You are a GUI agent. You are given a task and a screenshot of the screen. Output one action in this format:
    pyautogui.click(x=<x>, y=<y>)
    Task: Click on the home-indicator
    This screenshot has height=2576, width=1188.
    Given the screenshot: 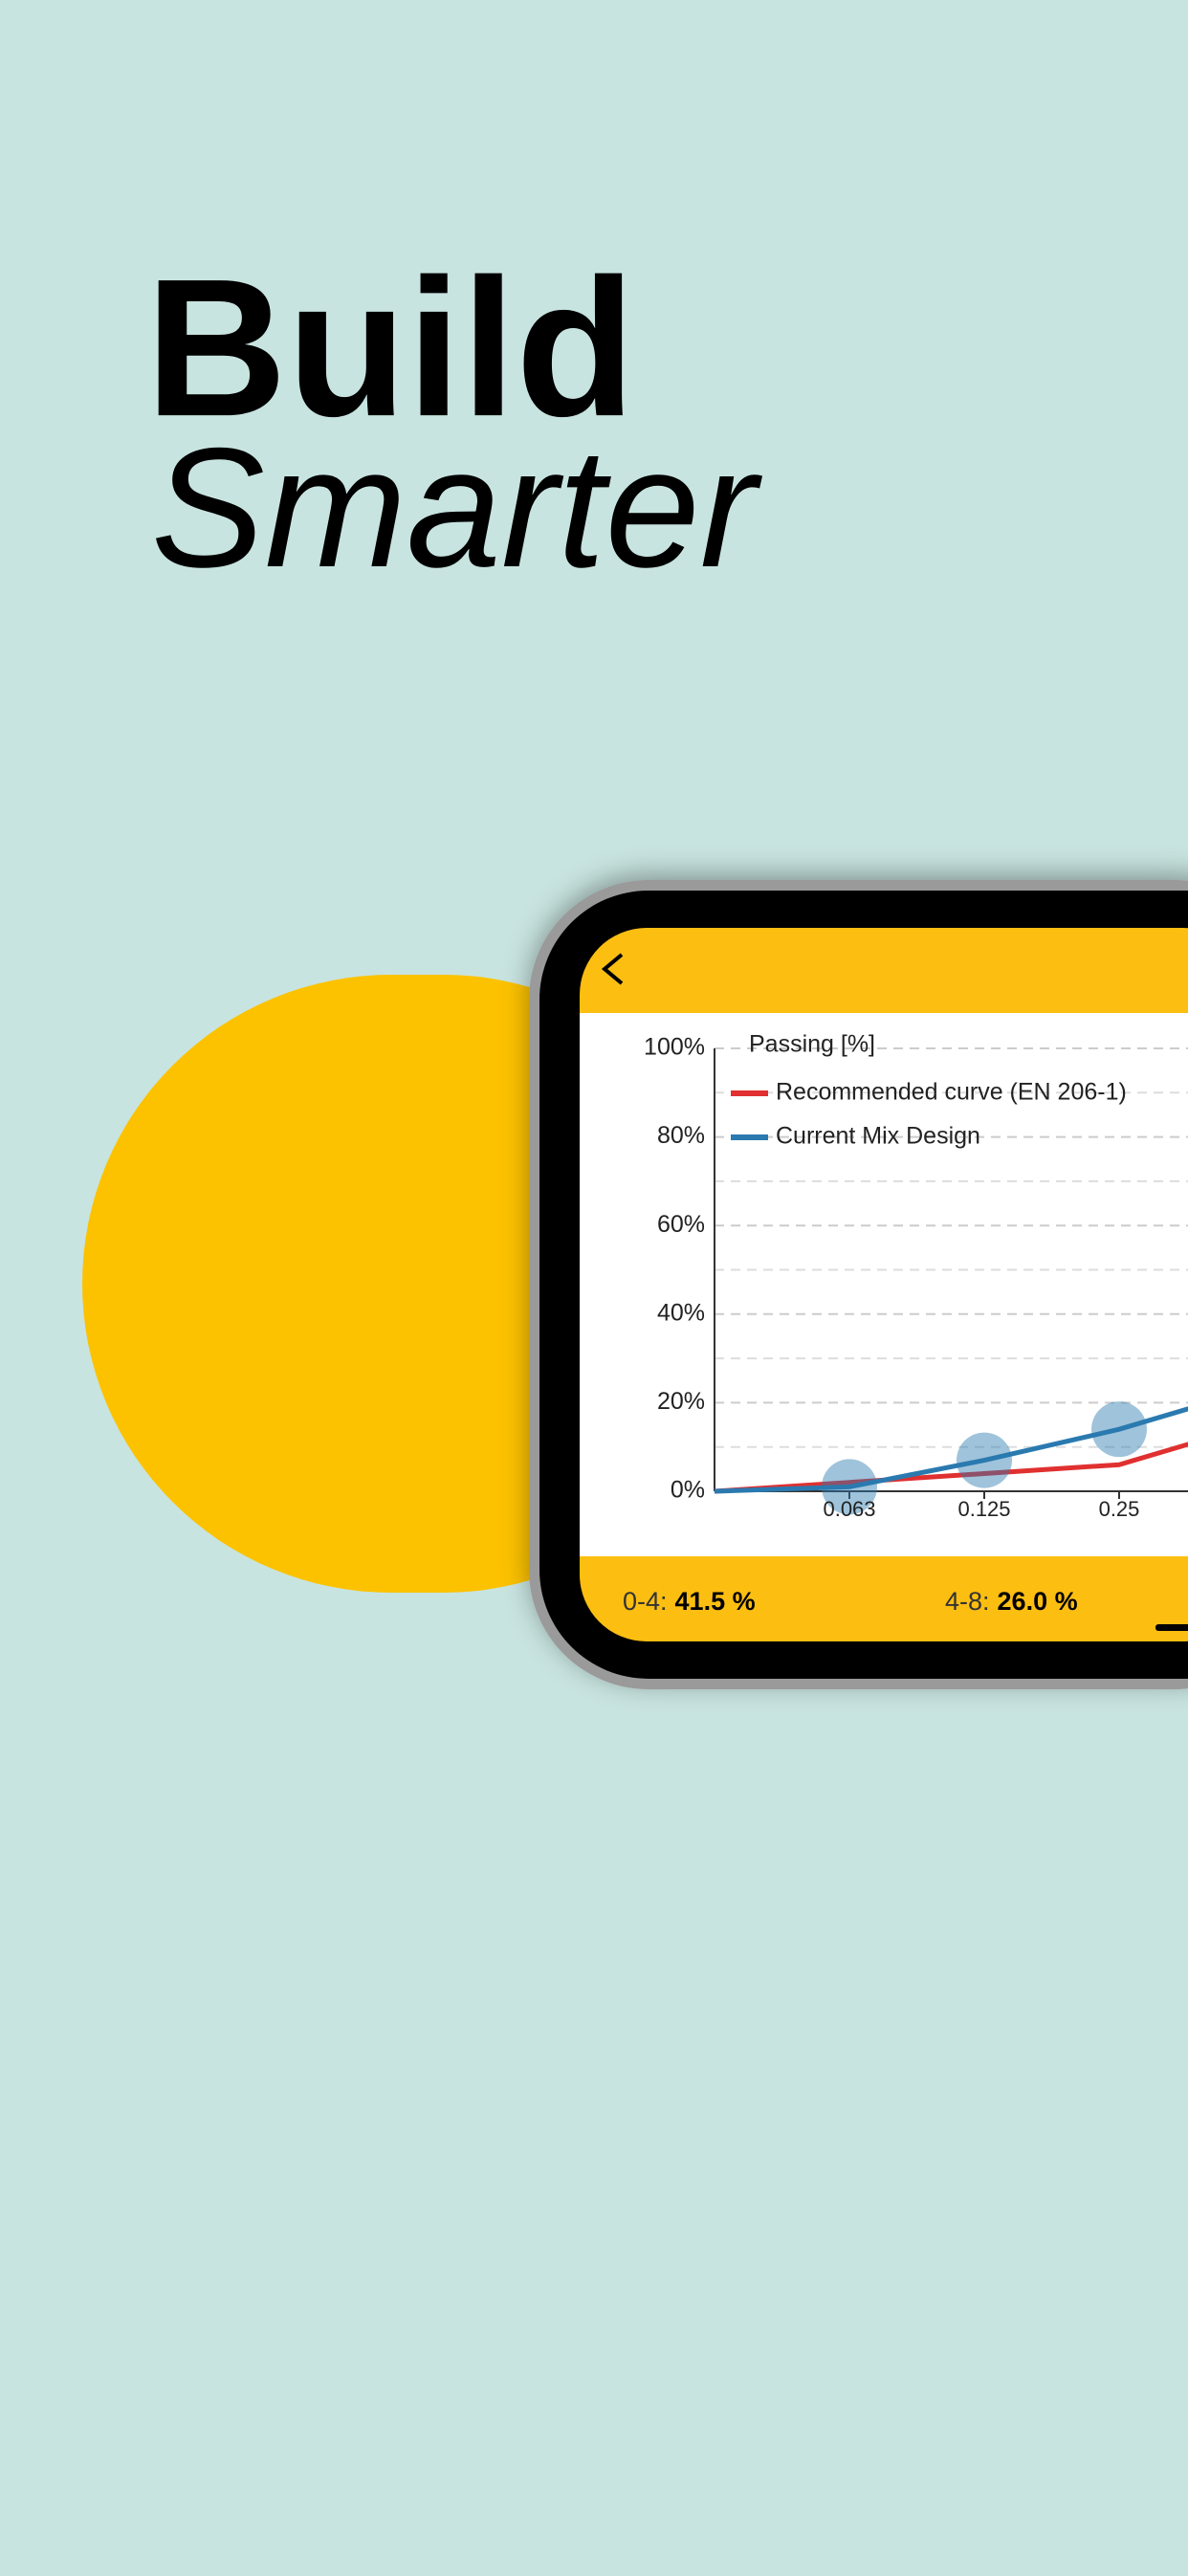 What is the action you would take?
    pyautogui.click(x=1171, y=1627)
    